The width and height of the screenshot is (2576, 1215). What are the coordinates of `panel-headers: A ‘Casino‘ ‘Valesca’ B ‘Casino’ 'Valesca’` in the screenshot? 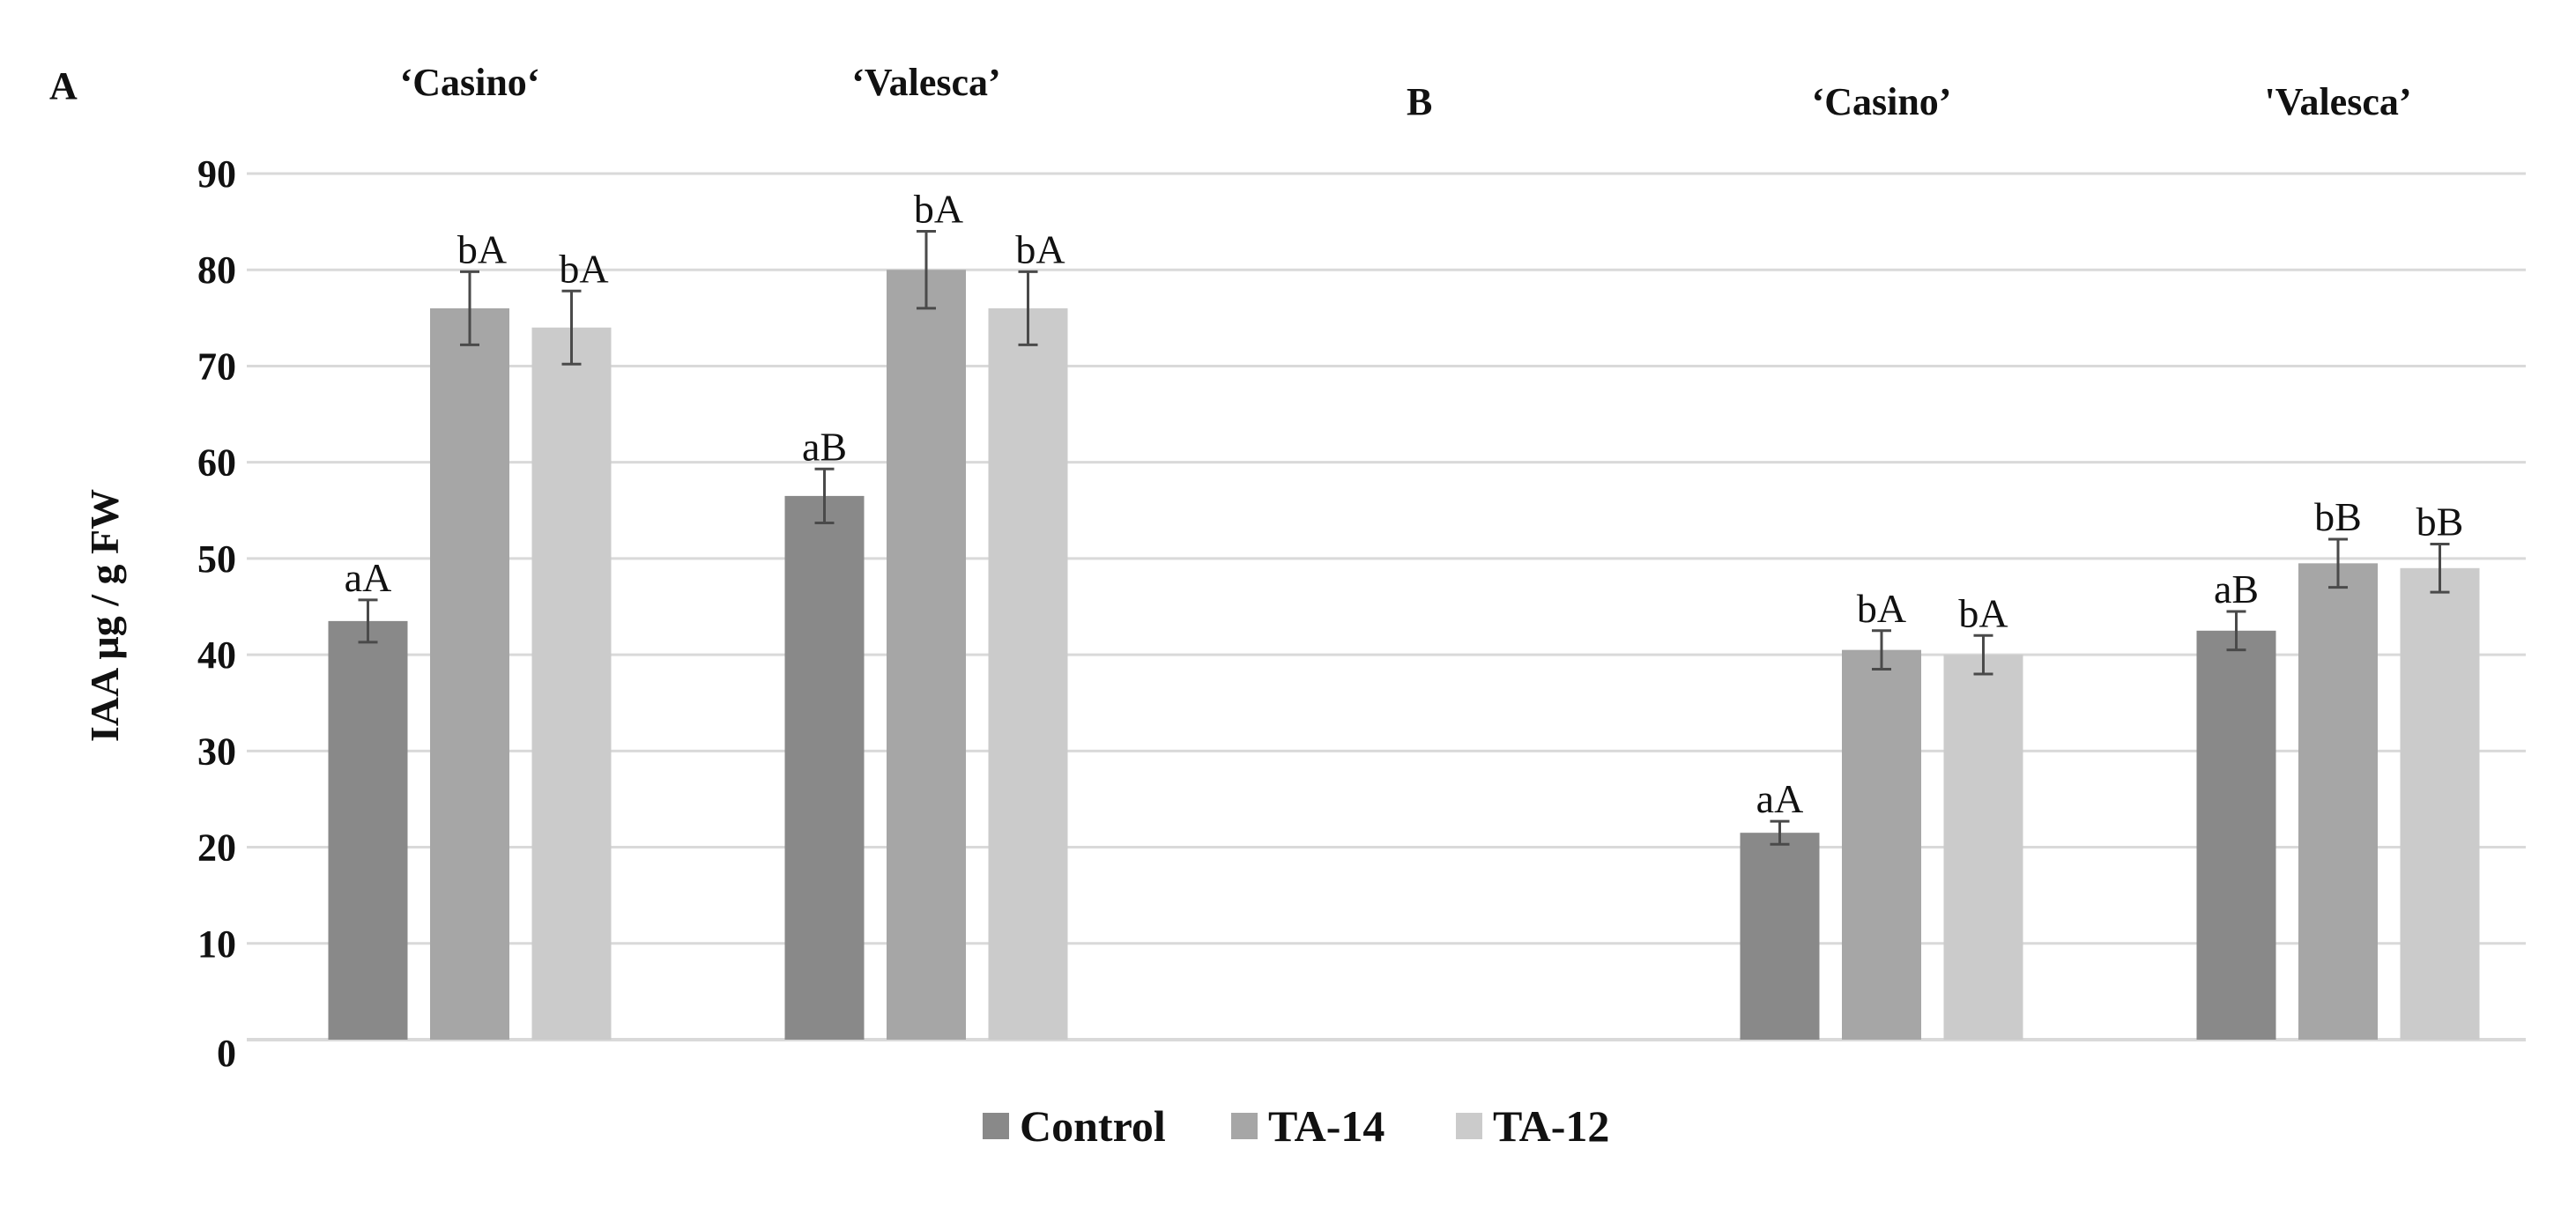 It's located at (1230, 92).